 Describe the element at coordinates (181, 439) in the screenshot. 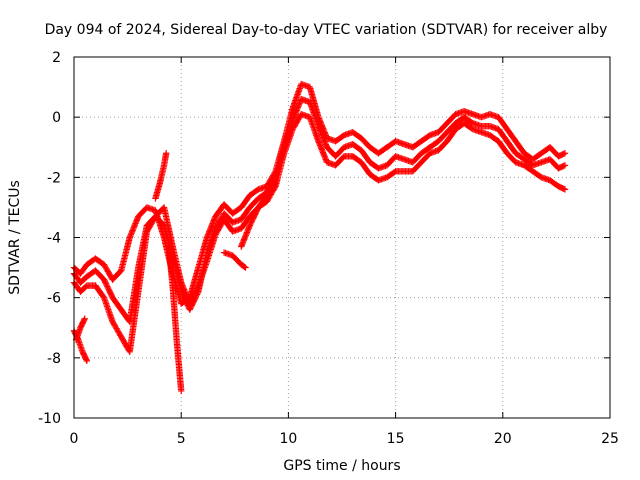

I see `x-tick-label: 5` at that location.